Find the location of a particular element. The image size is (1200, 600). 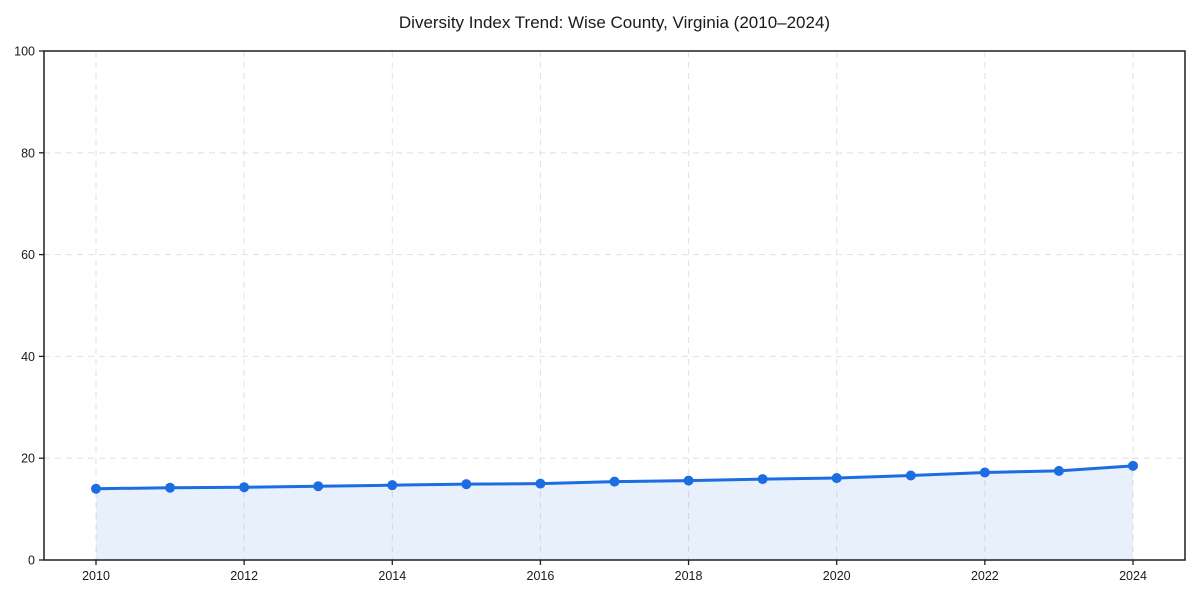

x-tick-label: 2016 is located at coordinates (541, 576).